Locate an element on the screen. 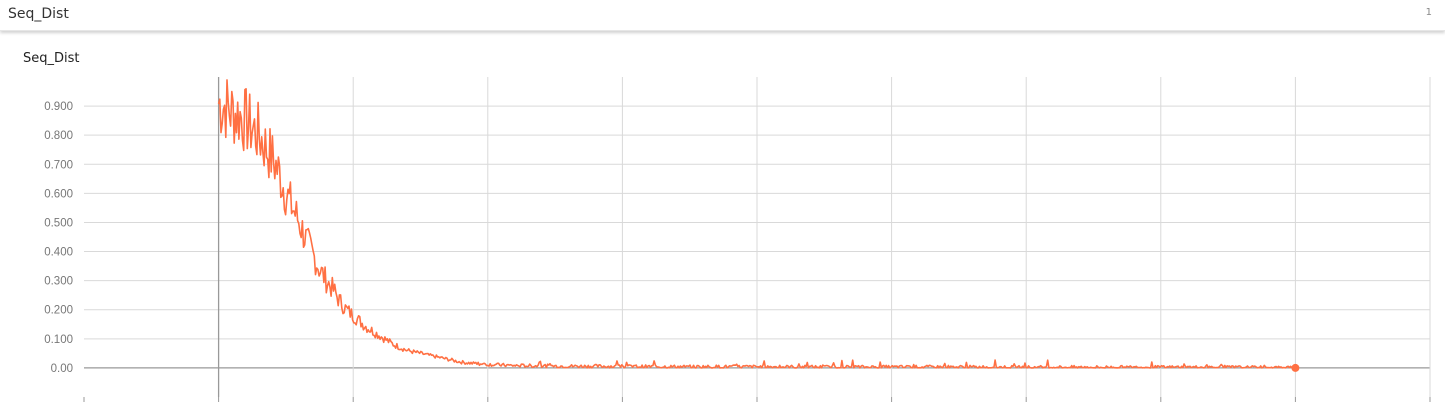  y-tick-label: 0.700 is located at coordinates (58, 165).